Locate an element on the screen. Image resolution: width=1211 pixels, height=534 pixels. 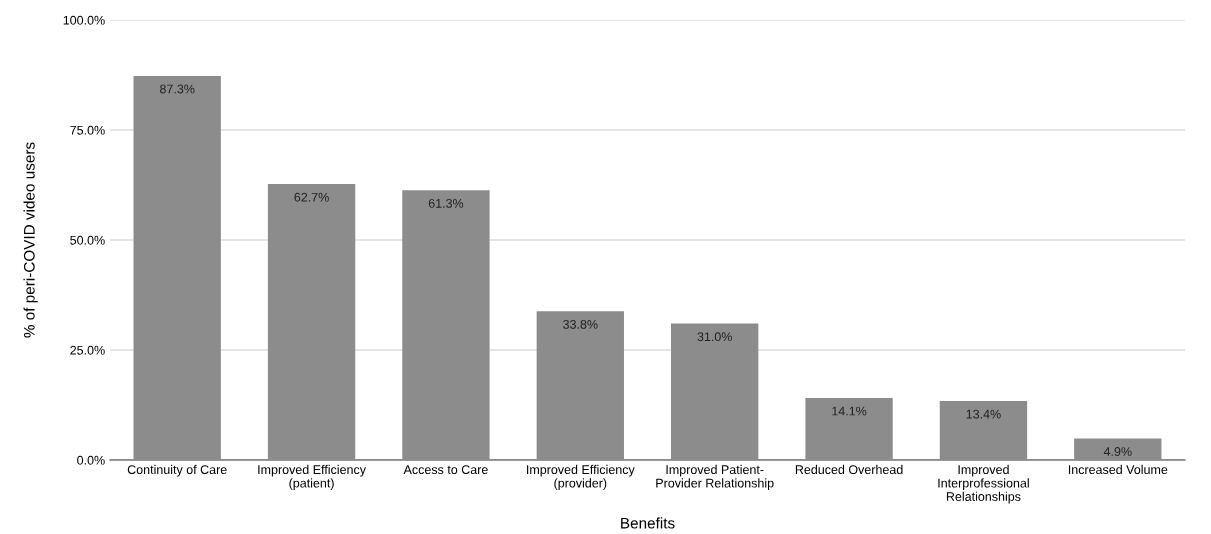
y-tick-label: 25.0% is located at coordinates (87, 350).